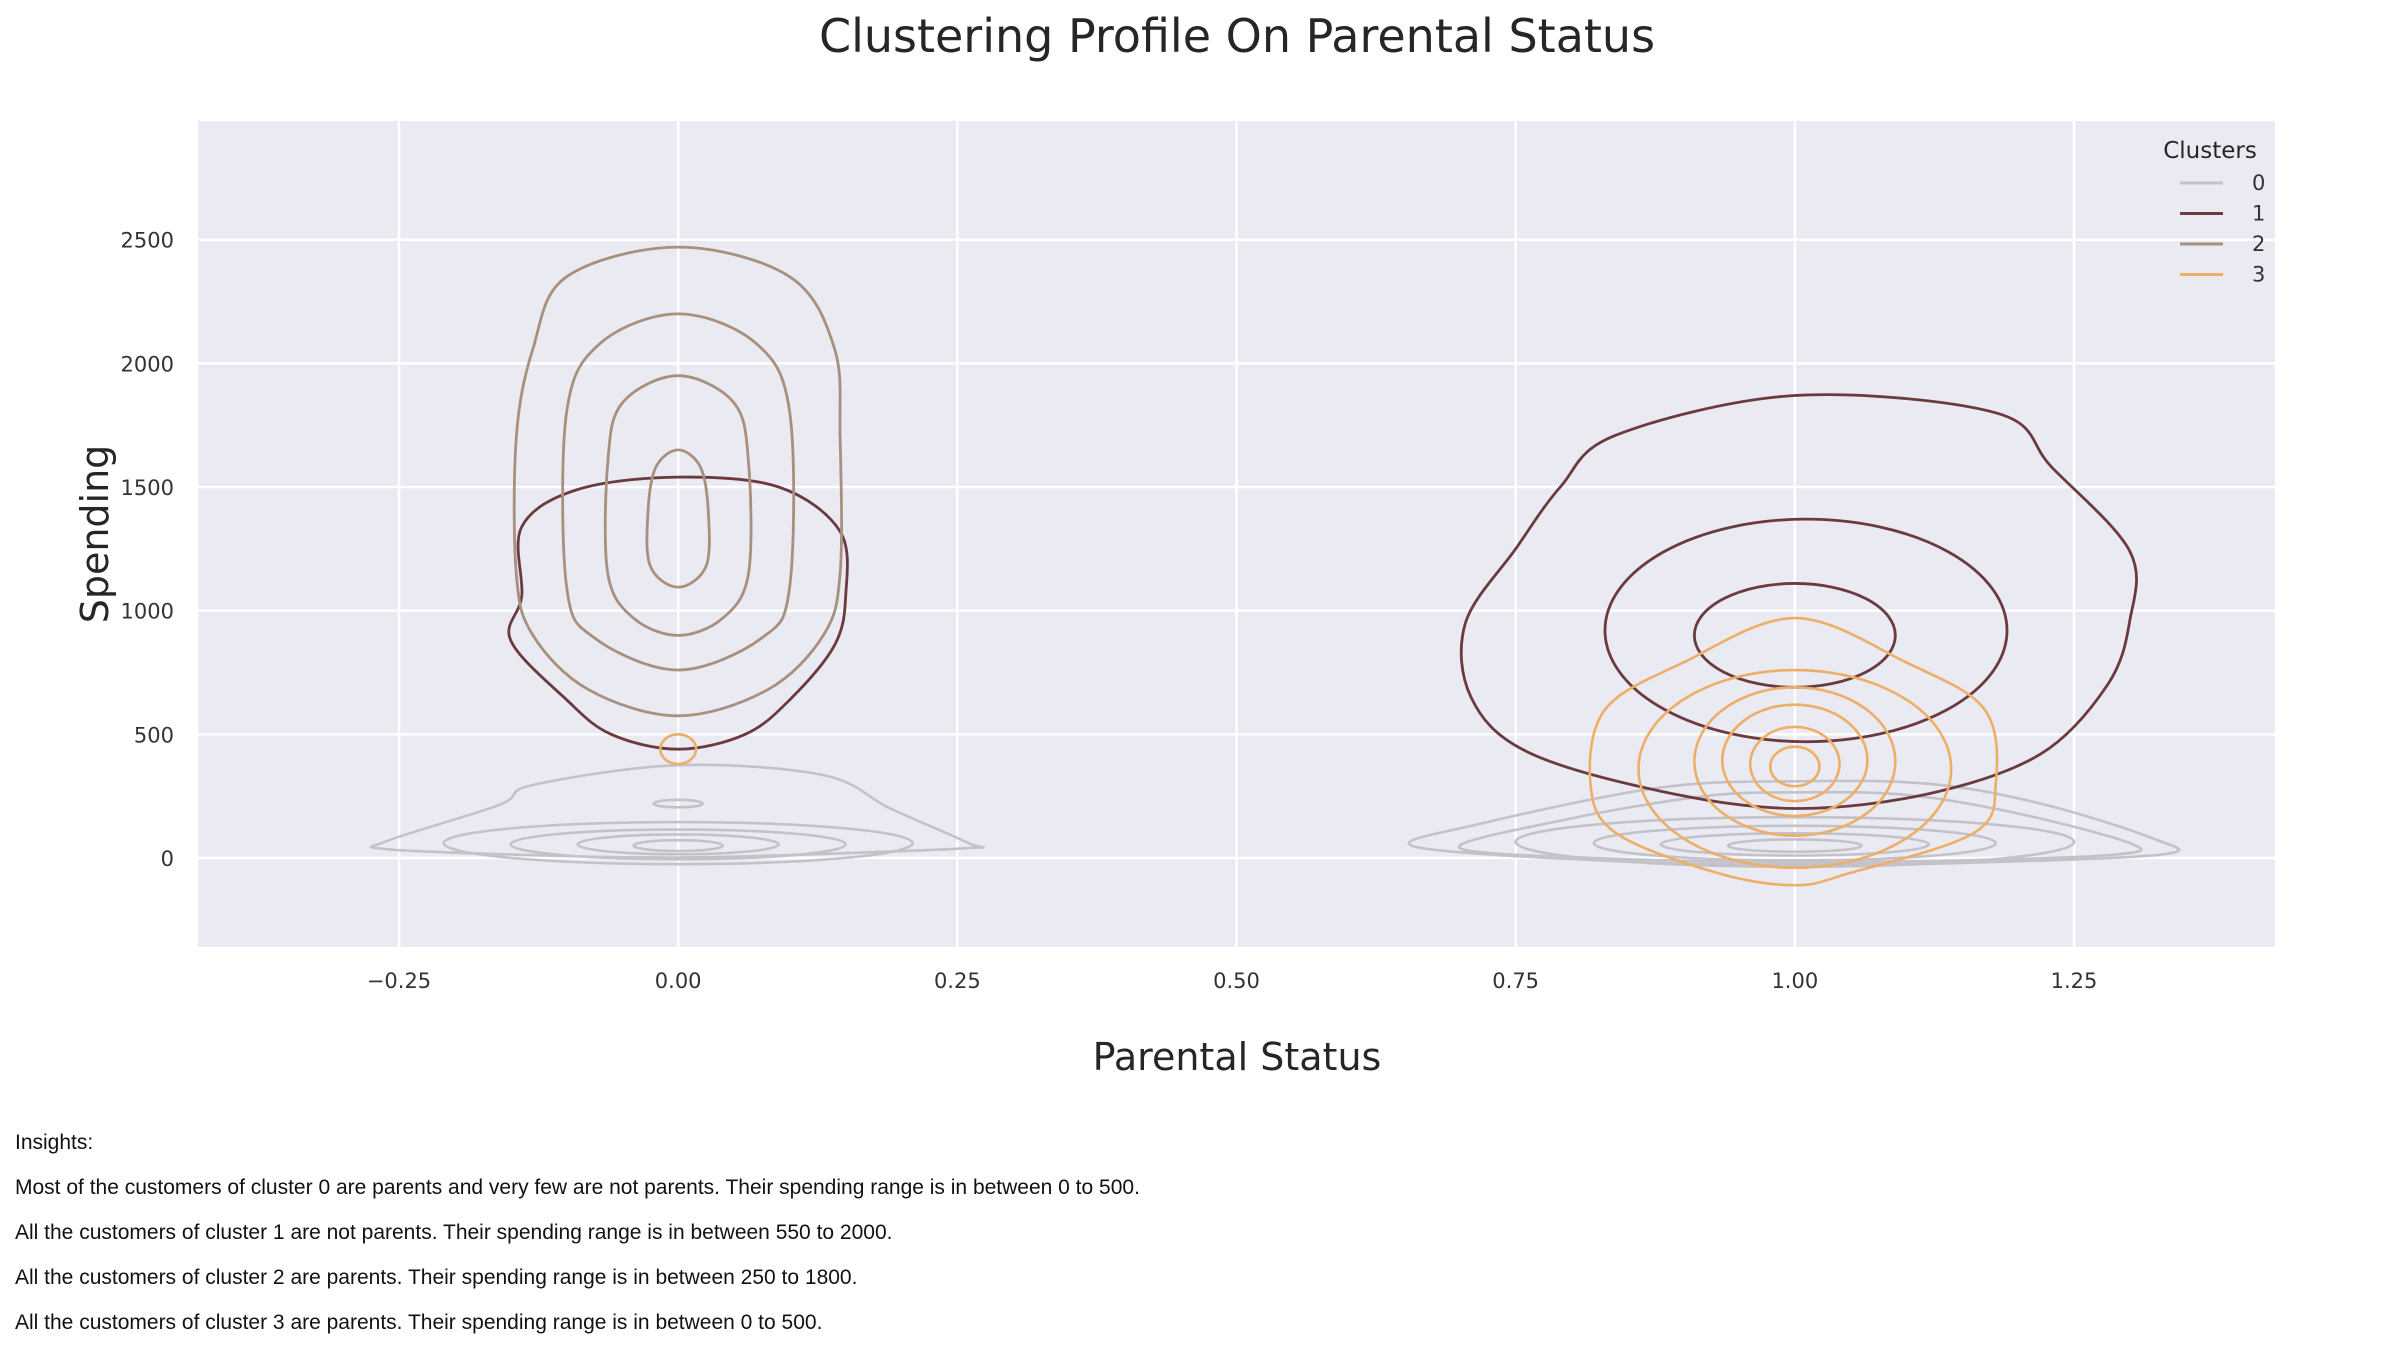  What do you see at coordinates (1794, 981) in the screenshot?
I see `x-tick-label: 1.00` at bounding box center [1794, 981].